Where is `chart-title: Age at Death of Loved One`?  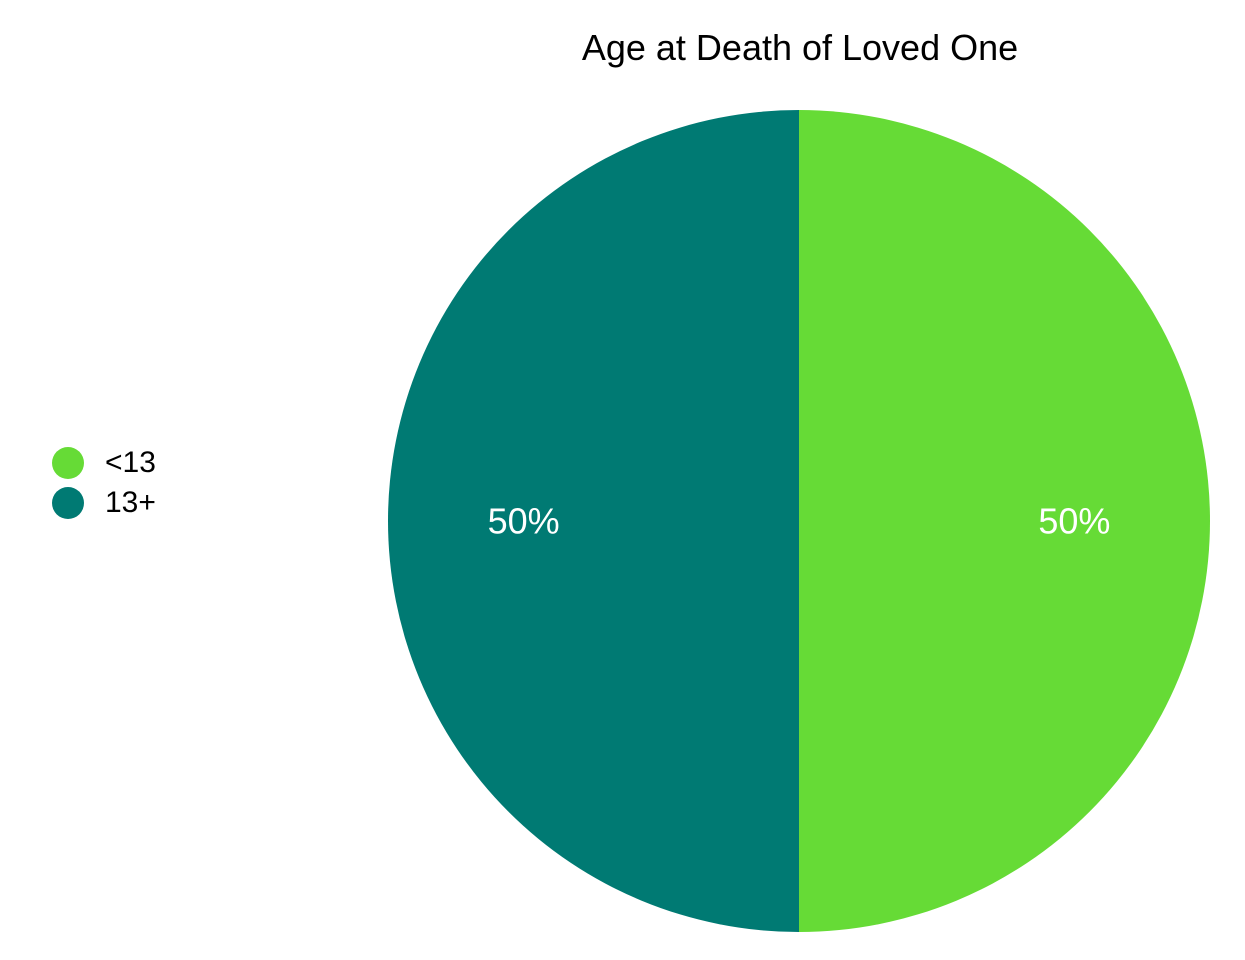
chart-title: Age at Death of Loved One is located at coordinates (800, 47).